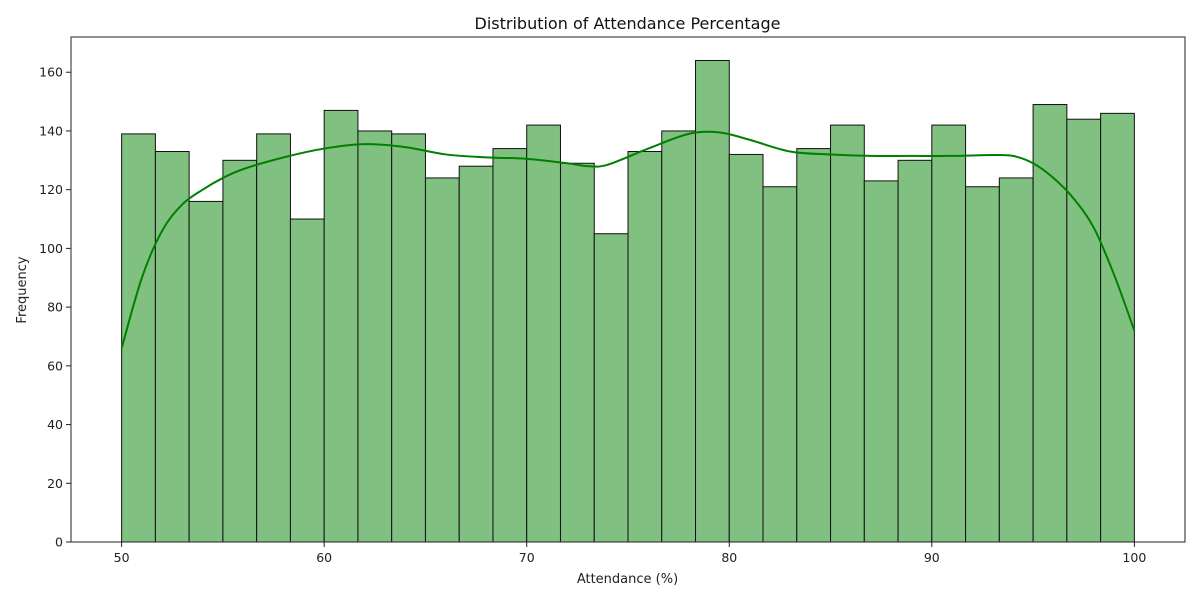 This screenshot has height=600, width=1200. What do you see at coordinates (51, 189) in the screenshot?
I see `y-tick-label: 120` at bounding box center [51, 189].